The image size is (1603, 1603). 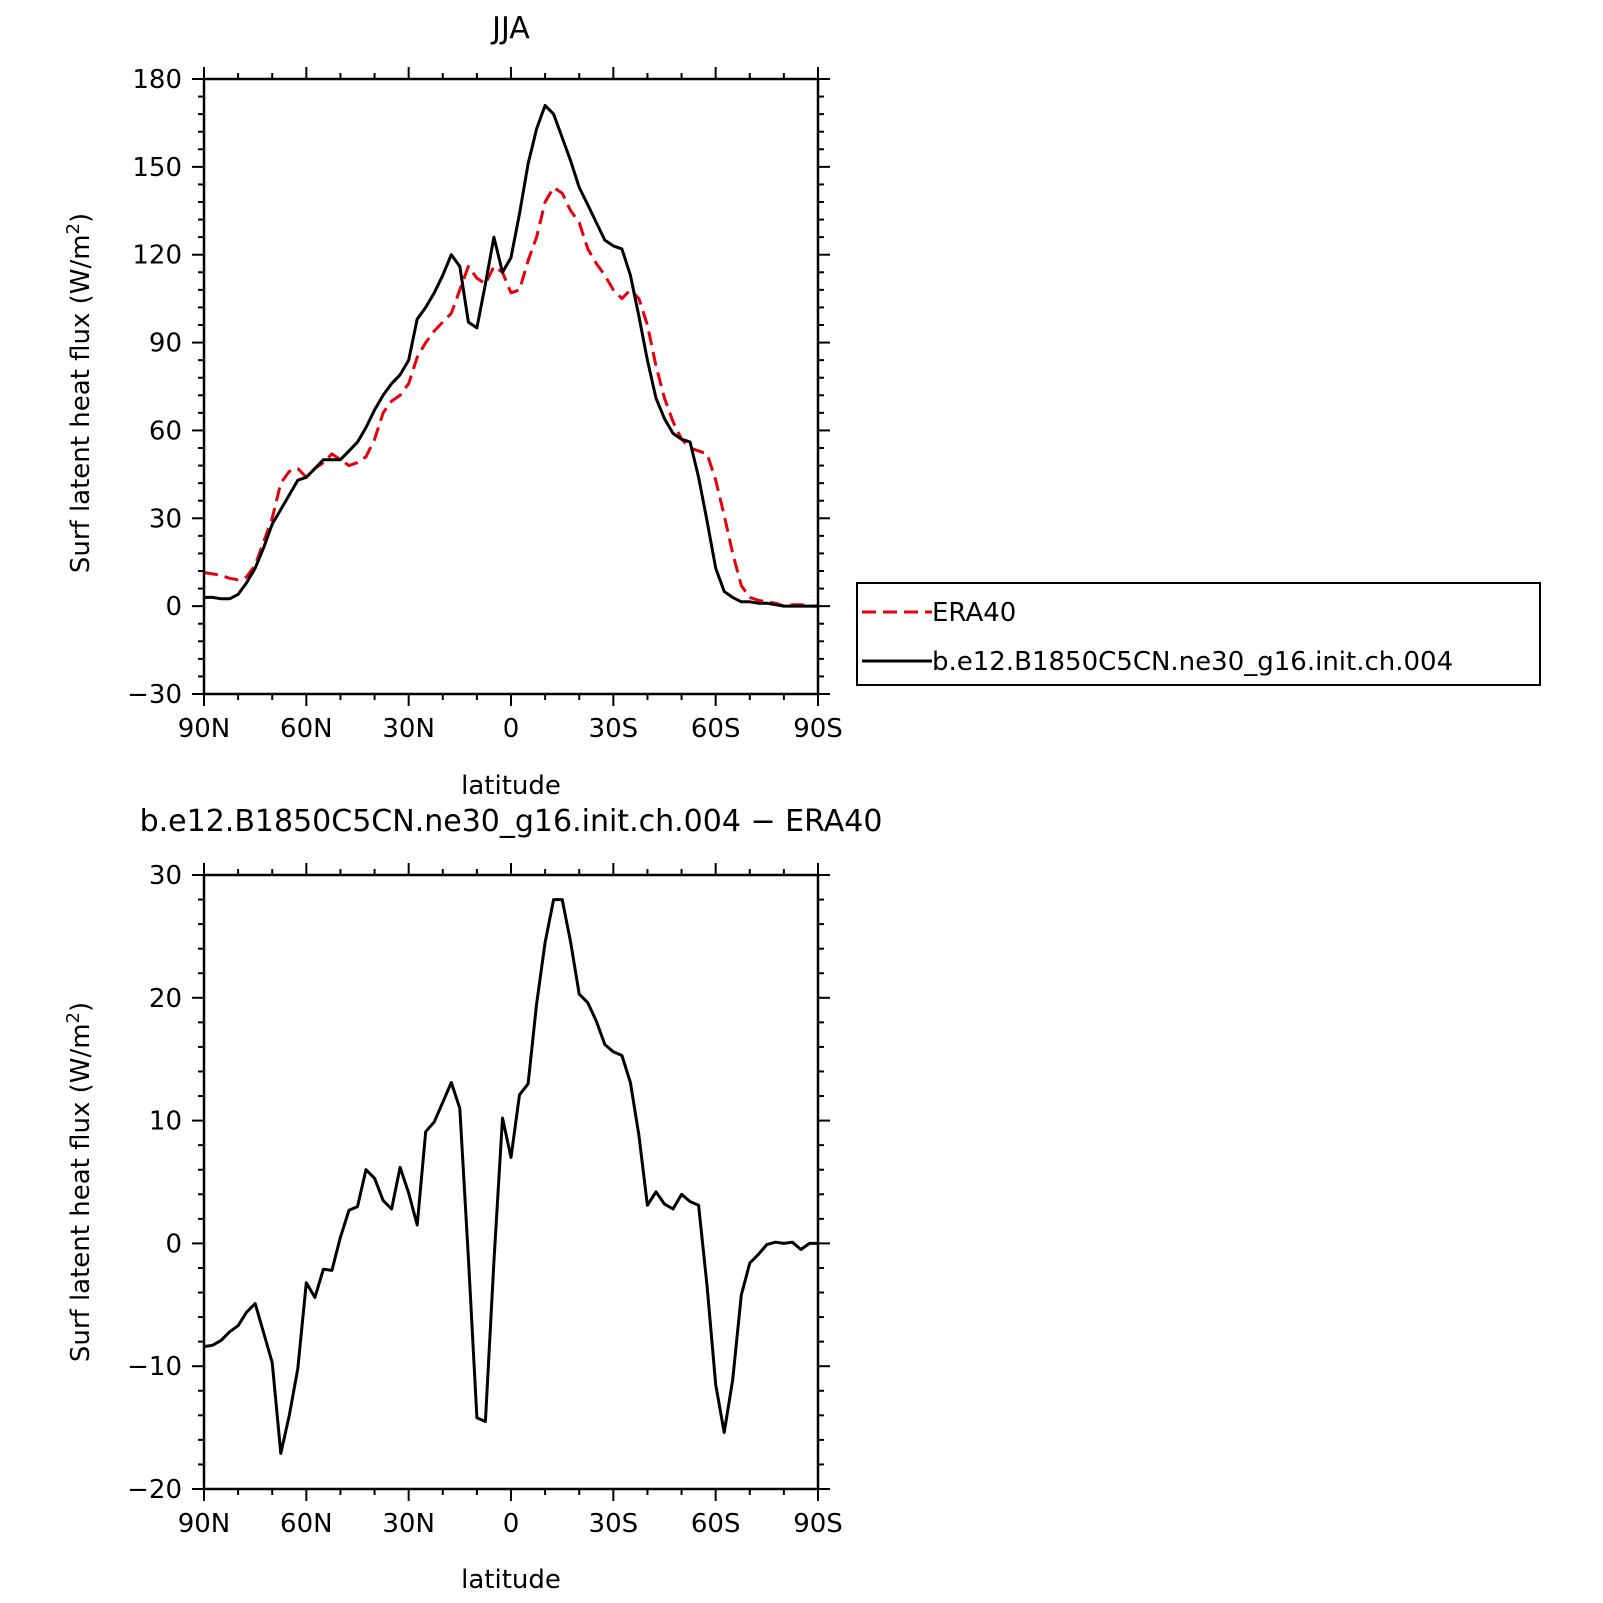 I want to click on bottom-x-tick-label: 60S, so click(x=716, y=1524).